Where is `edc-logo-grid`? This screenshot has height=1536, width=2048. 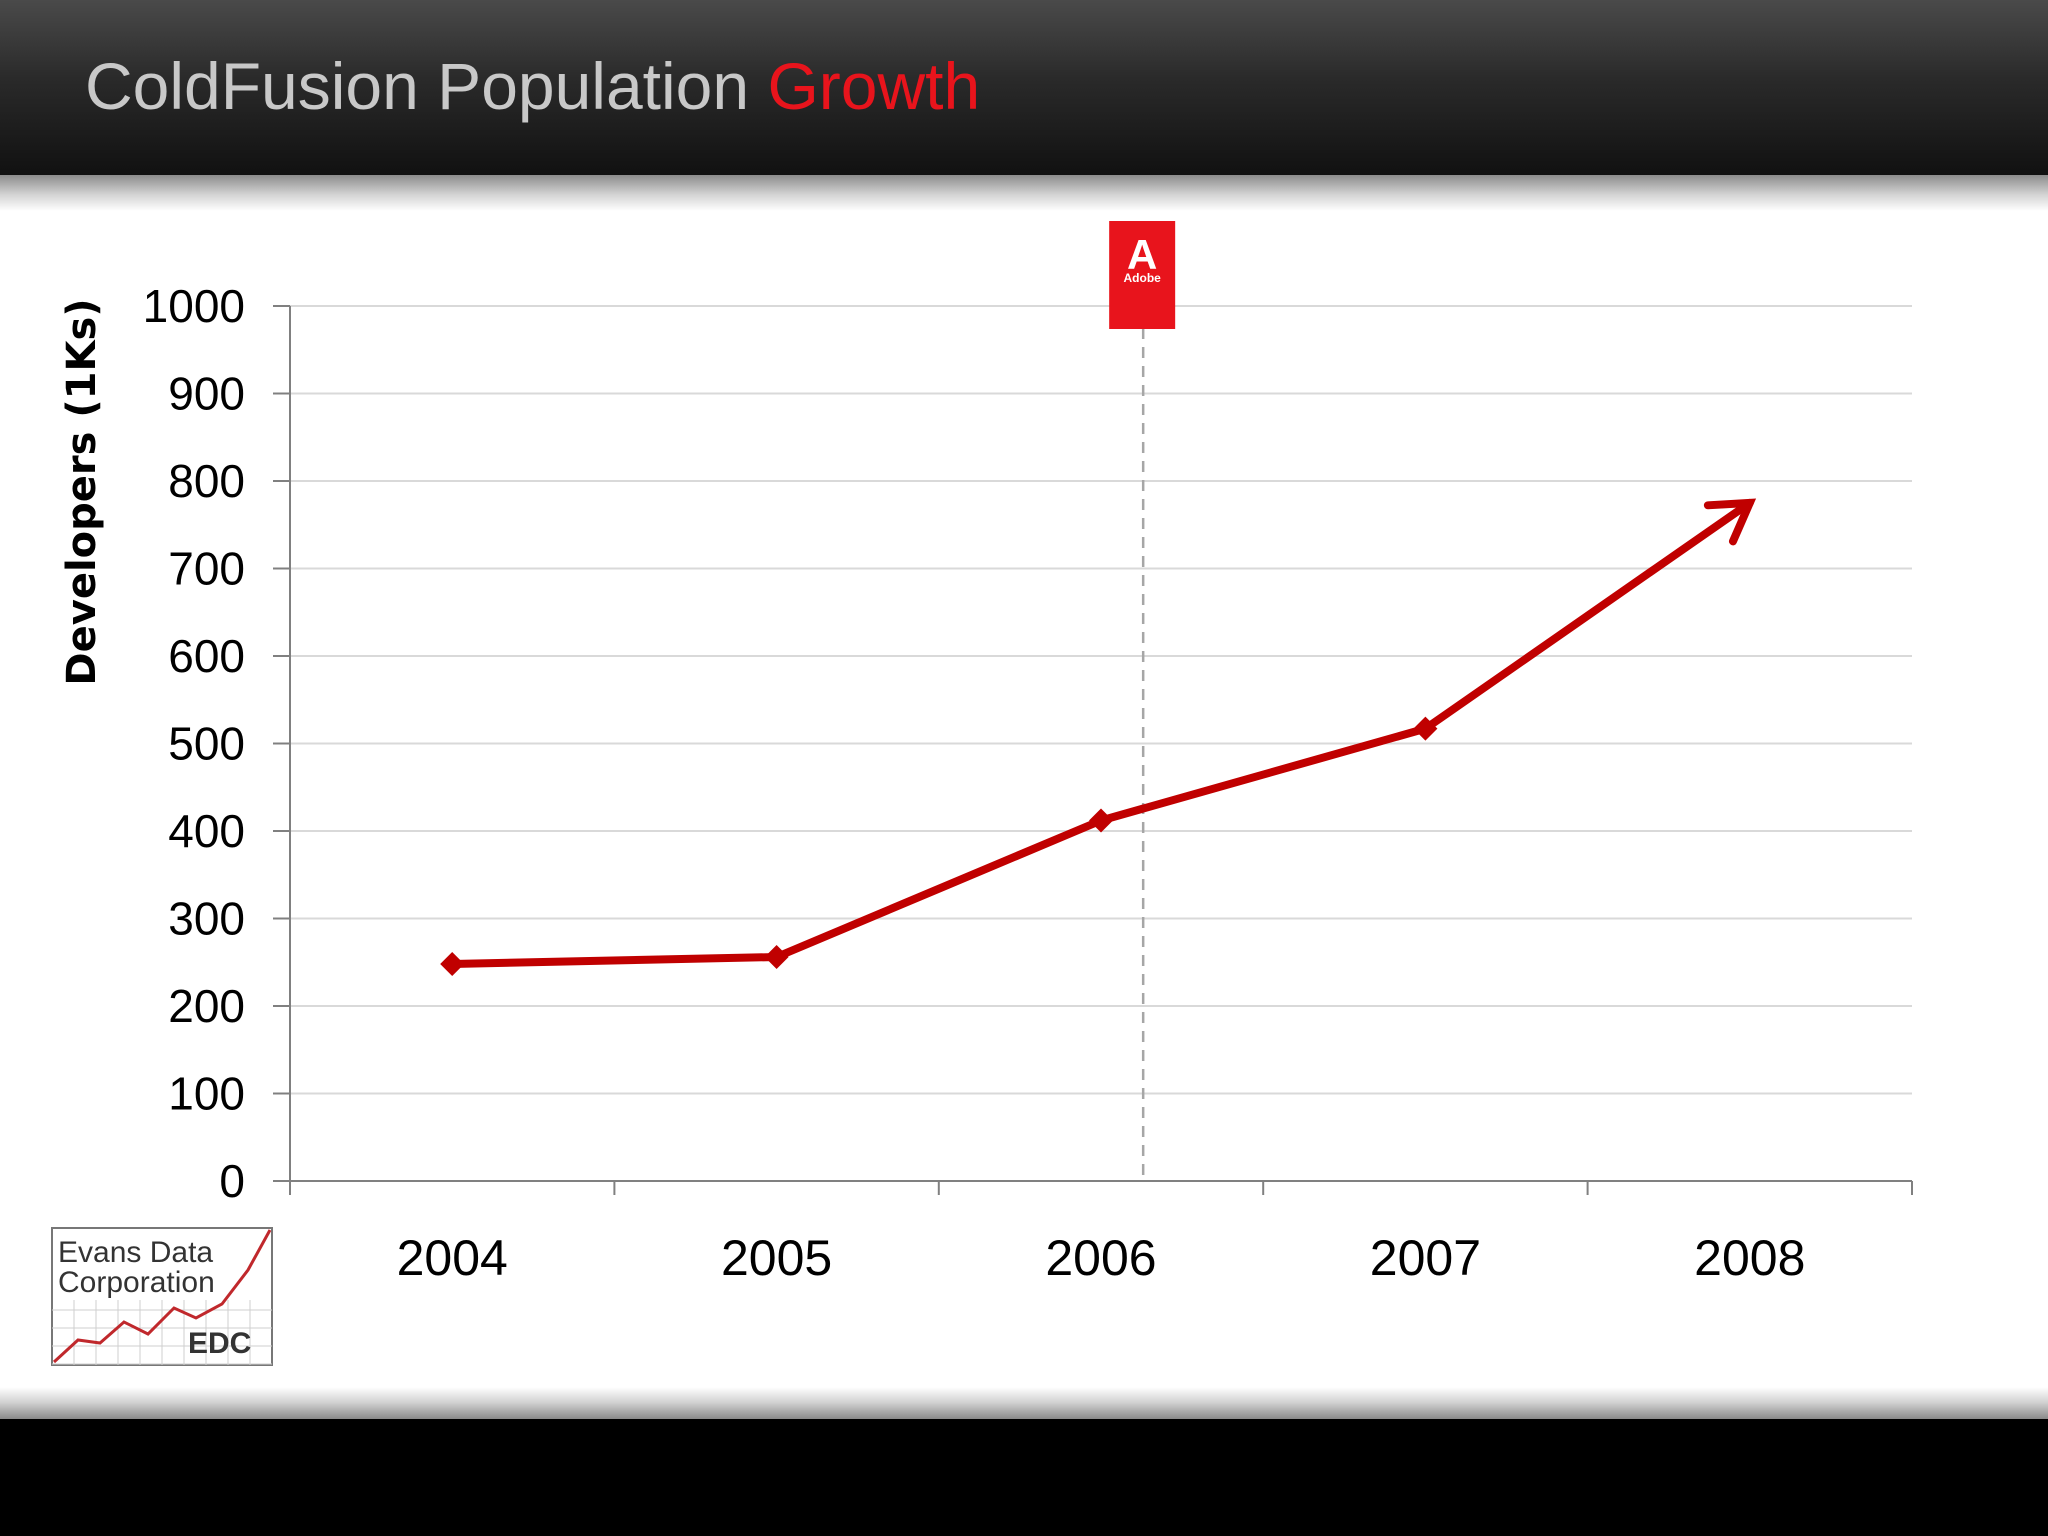 edc-logo-grid is located at coordinates (162, 1332).